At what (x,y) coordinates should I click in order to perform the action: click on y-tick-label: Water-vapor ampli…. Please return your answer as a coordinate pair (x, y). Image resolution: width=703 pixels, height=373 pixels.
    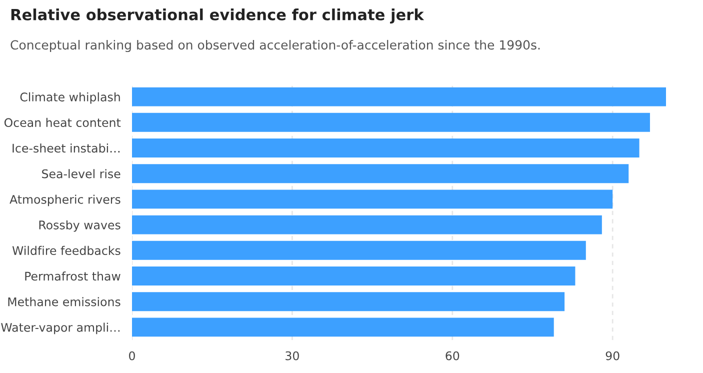
    Looking at the image, I should click on (60, 328).